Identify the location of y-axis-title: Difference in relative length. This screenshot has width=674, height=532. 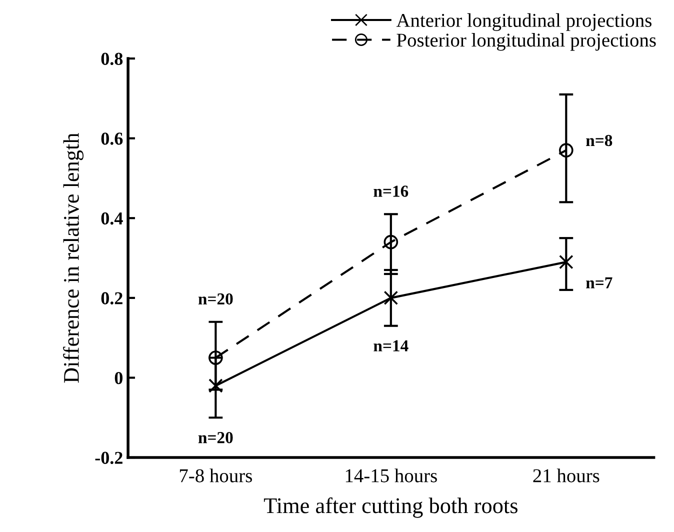
(73, 257).